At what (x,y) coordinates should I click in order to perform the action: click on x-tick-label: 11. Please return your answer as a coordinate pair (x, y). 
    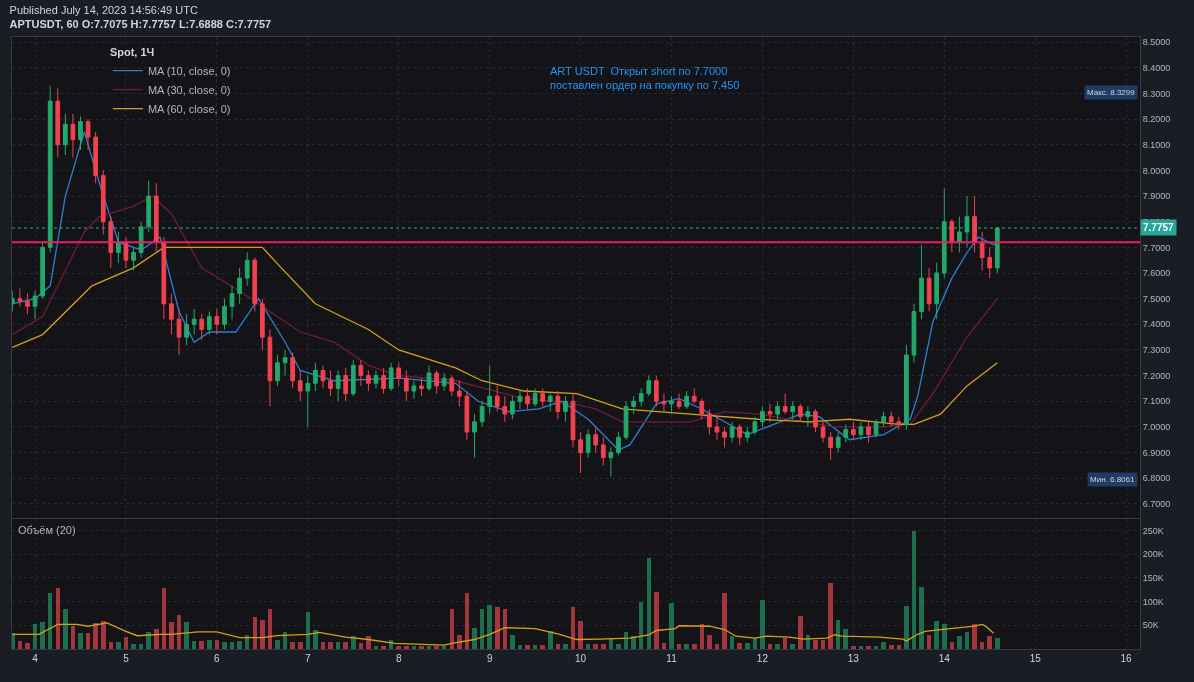
    Looking at the image, I should click on (672, 658).